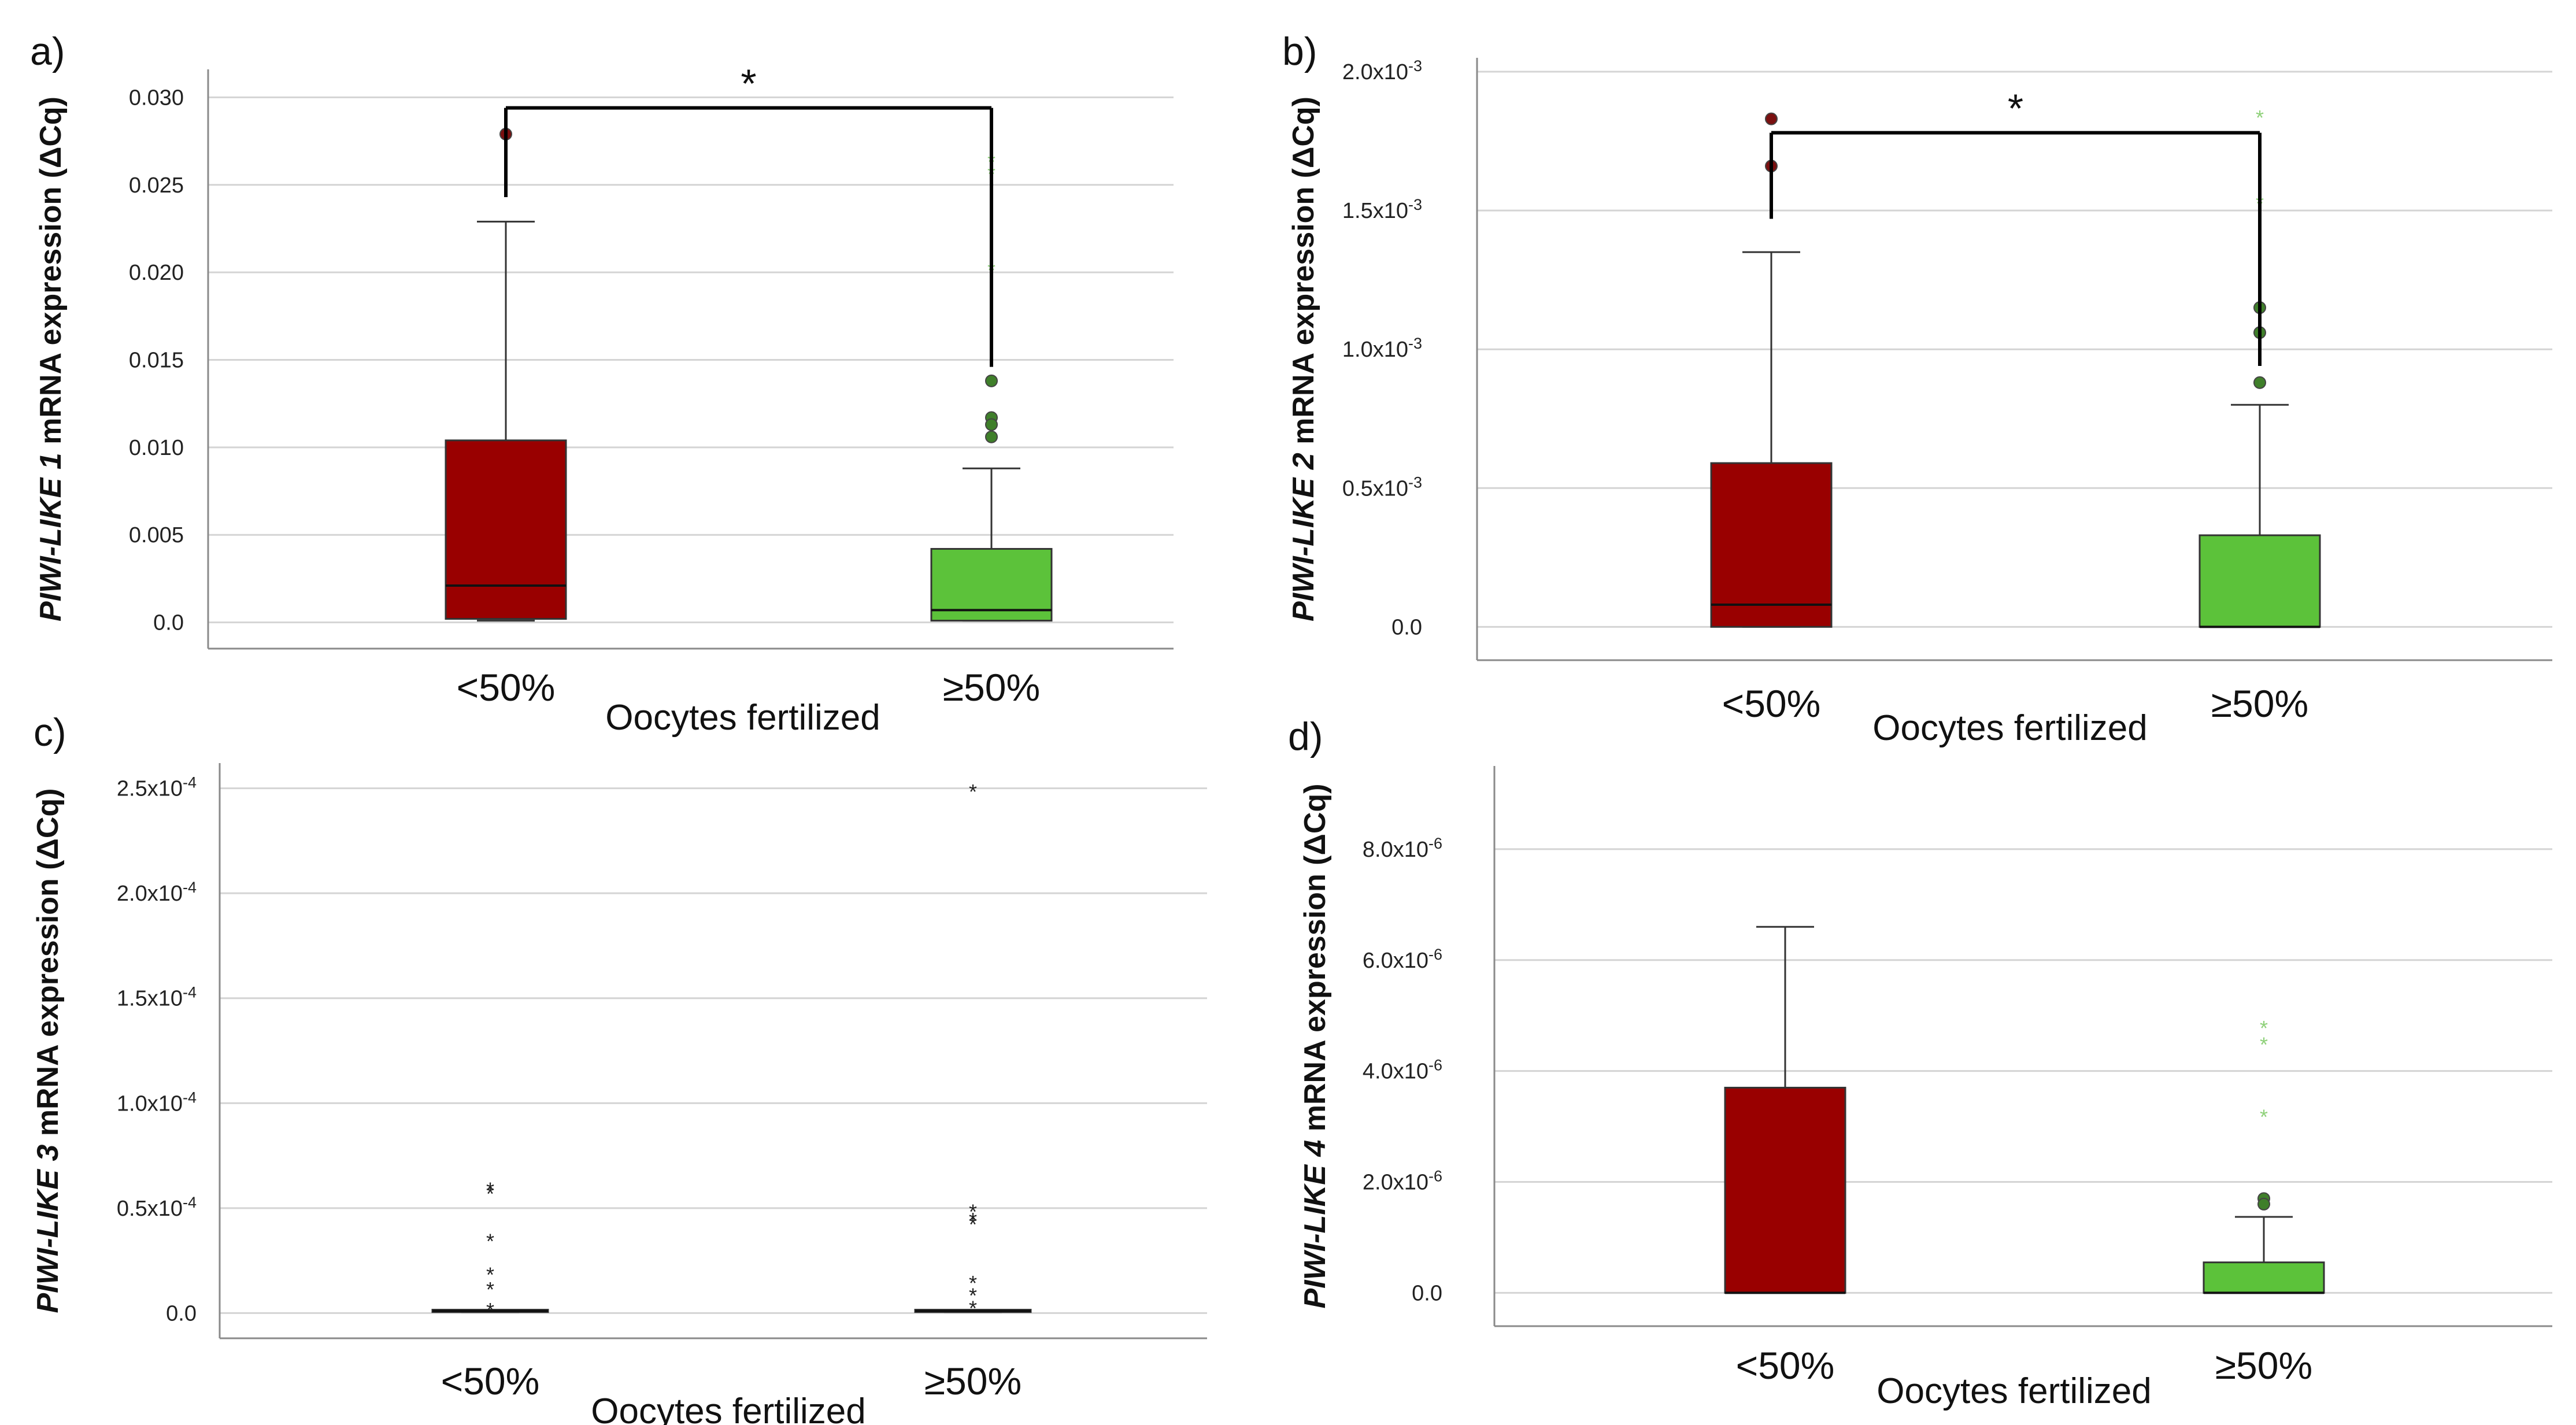 This screenshot has height=1425, width=2576. What do you see at coordinates (1403, 1181) in the screenshot?
I see `y-tick-label: 2.0x10⁻⁶` at bounding box center [1403, 1181].